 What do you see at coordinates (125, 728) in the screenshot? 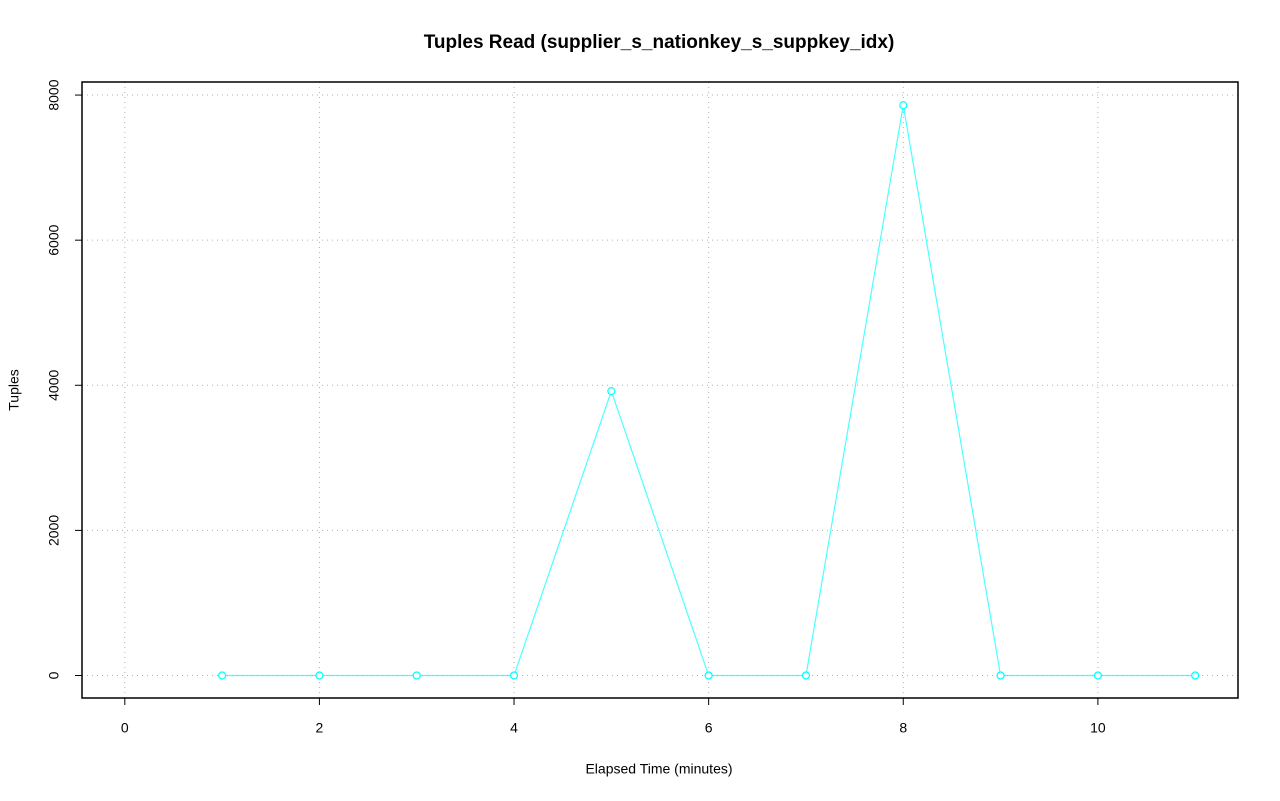
I see `x-tick-label: 0` at bounding box center [125, 728].